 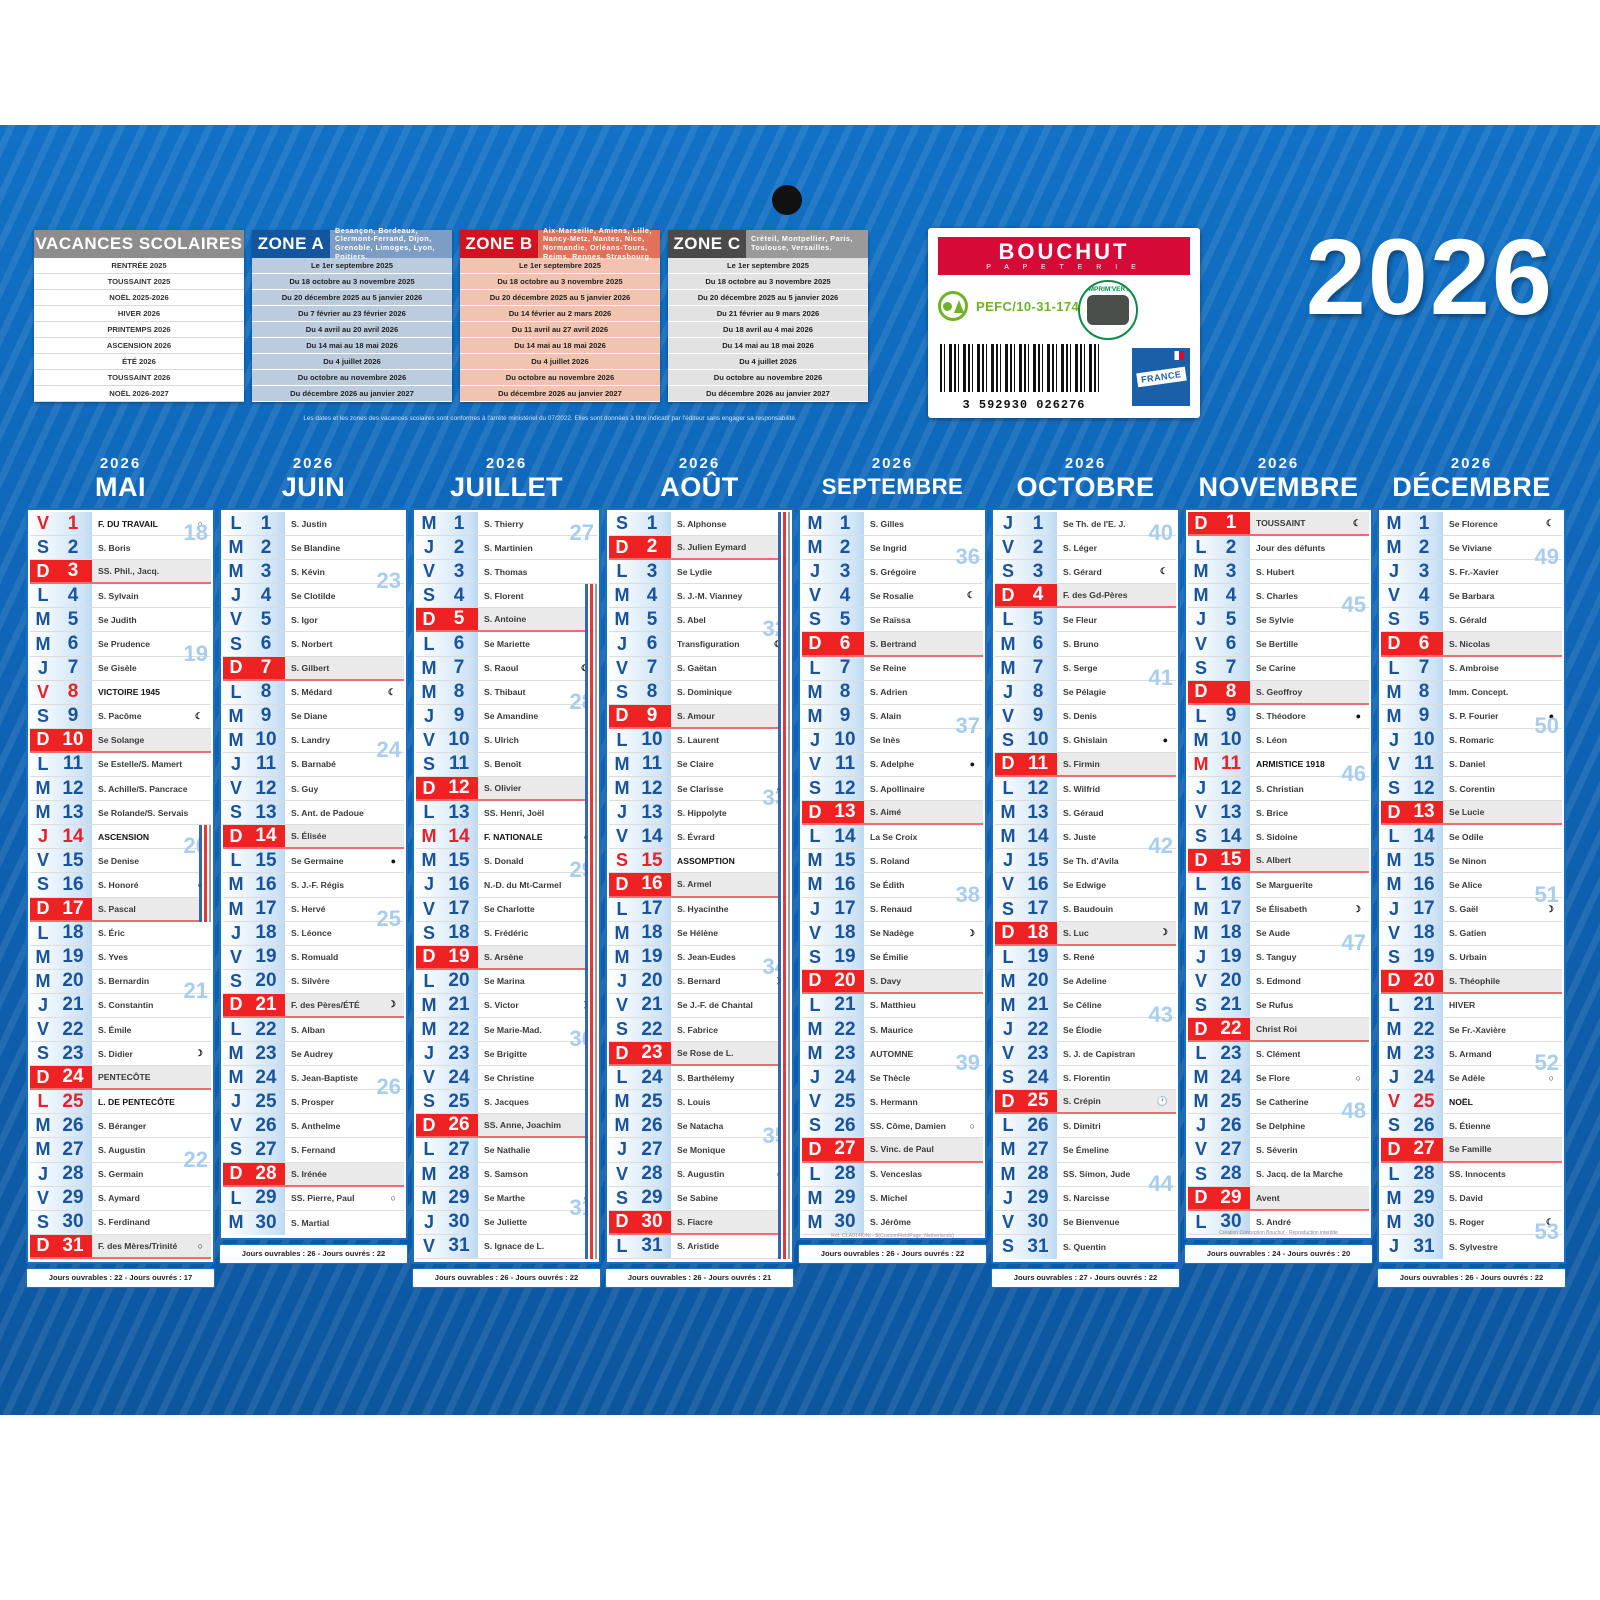 I want to click on day-row: M 3 S. Hubert, so click(x=1278, y=572).